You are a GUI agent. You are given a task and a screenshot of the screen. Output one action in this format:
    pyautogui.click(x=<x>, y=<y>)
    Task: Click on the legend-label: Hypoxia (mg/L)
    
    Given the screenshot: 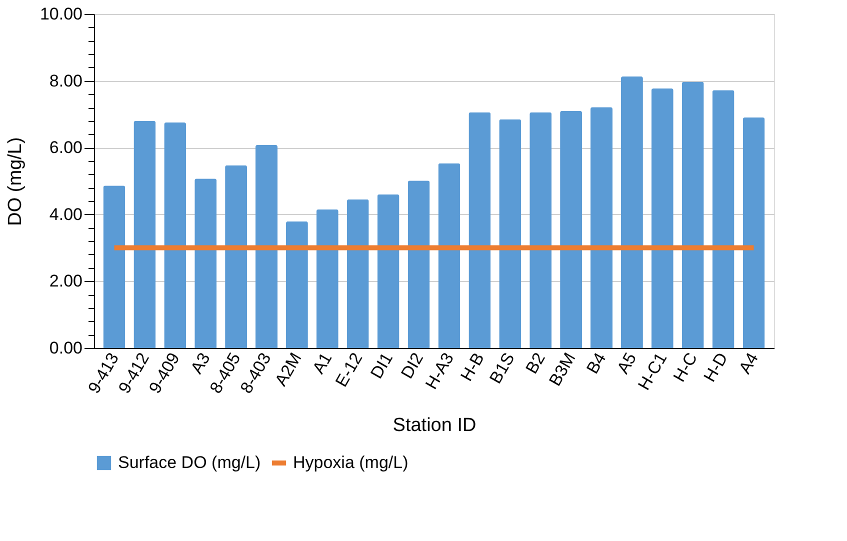 What is the action you would take?
    pyautogui.click(x=350, y=462)
    